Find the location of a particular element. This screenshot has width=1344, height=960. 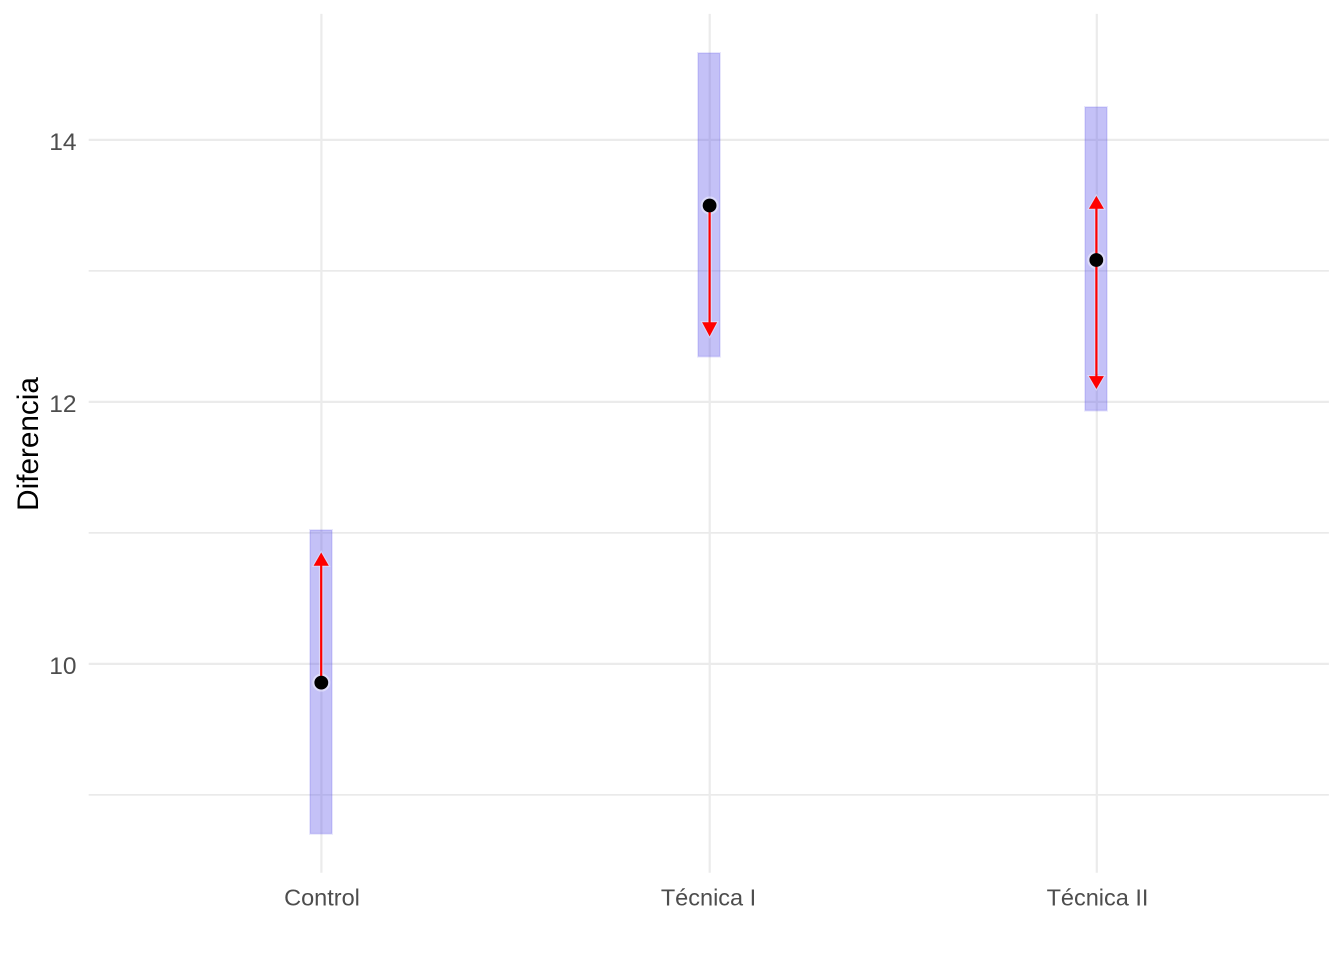

svg-text: 12 is located at coordinates (62, 404).